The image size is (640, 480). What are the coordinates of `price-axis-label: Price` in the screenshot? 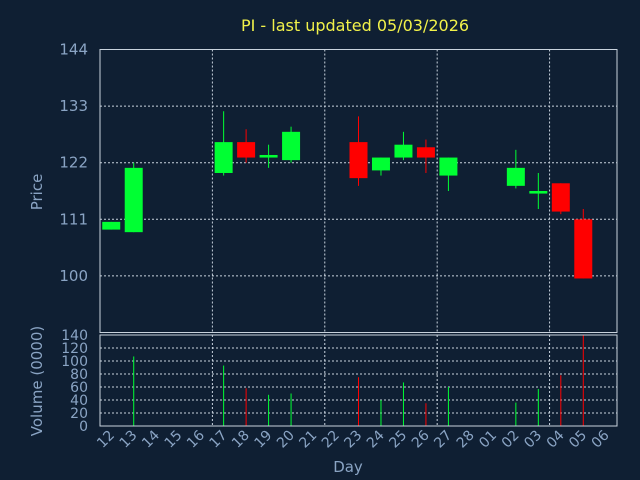 It's located at (37, 192).